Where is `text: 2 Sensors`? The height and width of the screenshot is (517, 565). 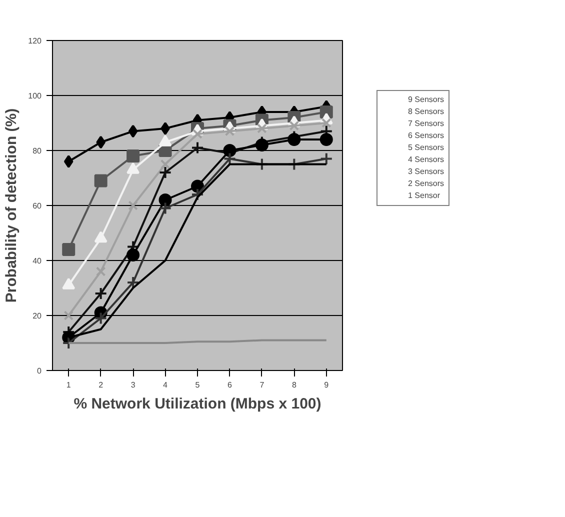 text: 2 Sensors is located at coordinates (426, 183).